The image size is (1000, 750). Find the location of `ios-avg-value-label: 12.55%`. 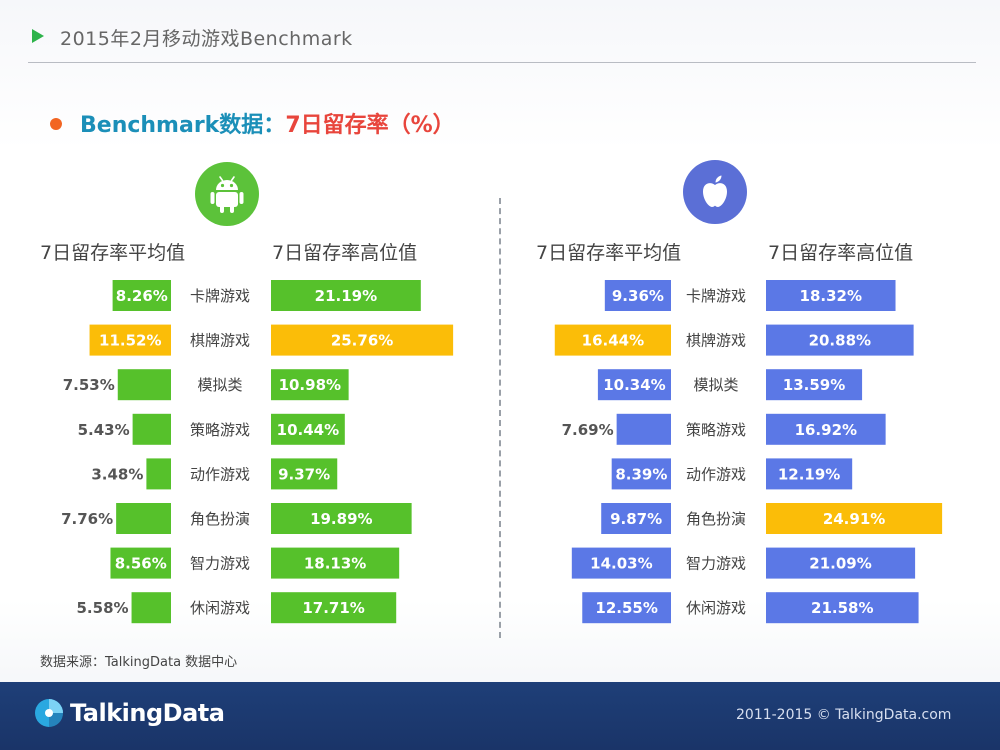

ios-avg-value-label: 12.55% is located at coordinates (626, 608).